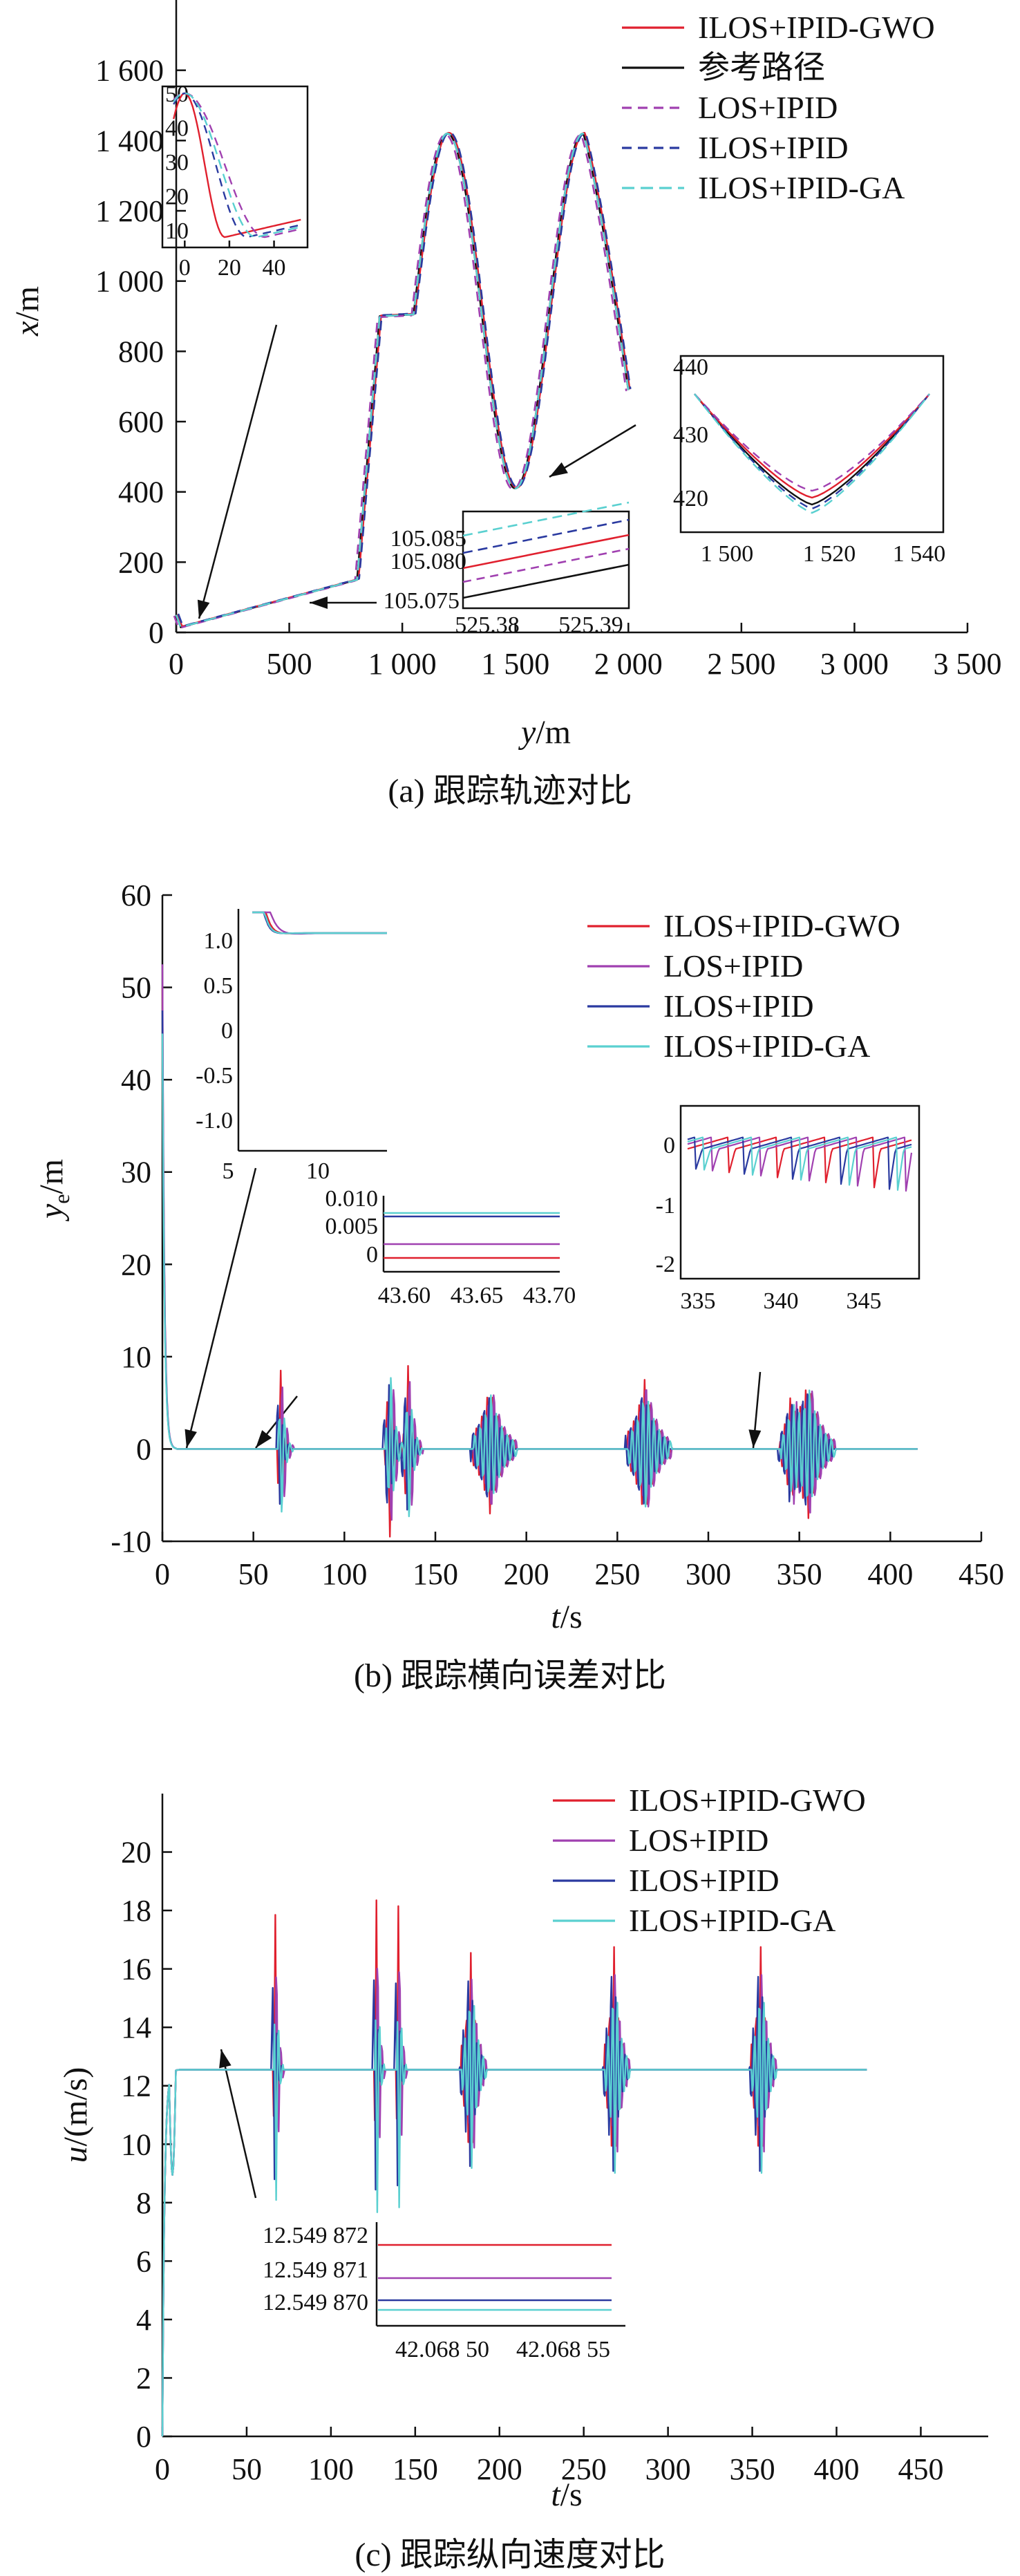  What do you see at coordinates (136, 1357) in the screenshot?
I see `y-tick-label: 10` at bounding box center [136, 1357].